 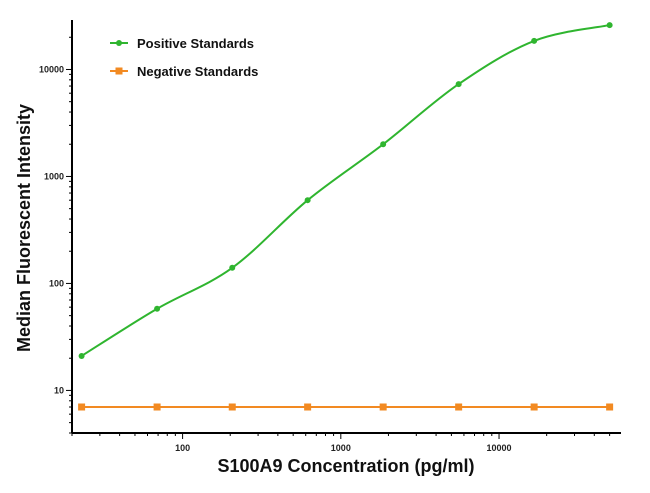 I want to click on x-axis-label: S100A9 Concentration (pg/ml), so click(x=345, y=466).